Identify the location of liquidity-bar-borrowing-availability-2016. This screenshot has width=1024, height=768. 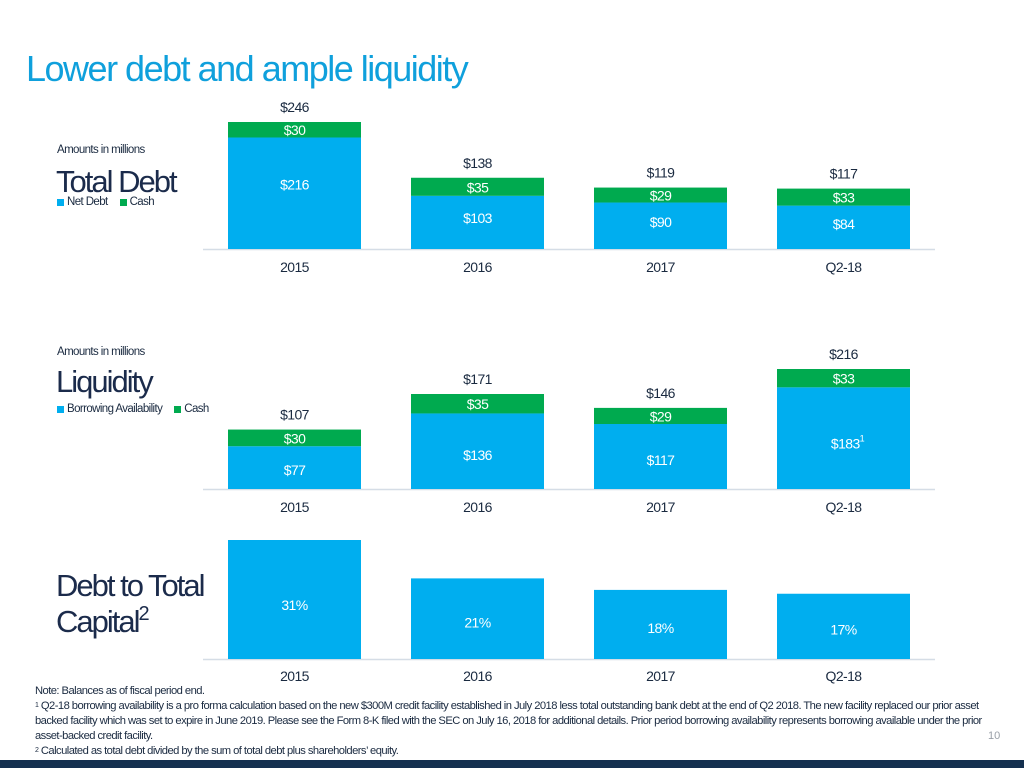
(477, 451).